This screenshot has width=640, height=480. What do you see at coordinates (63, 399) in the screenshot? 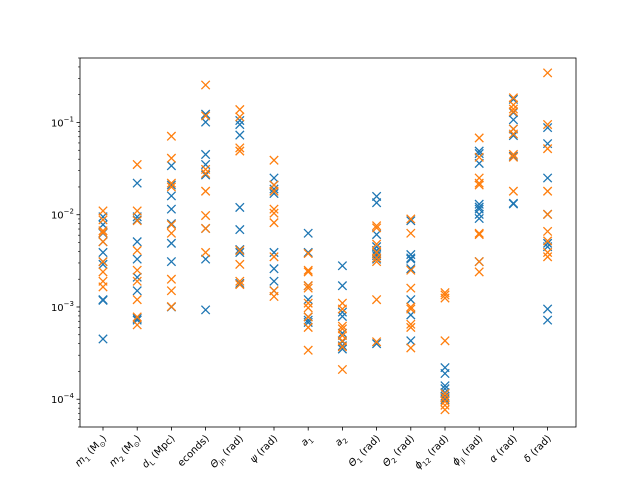
I see `y-tick-label: 10⁻⁴` at bounding box center [63, 399].